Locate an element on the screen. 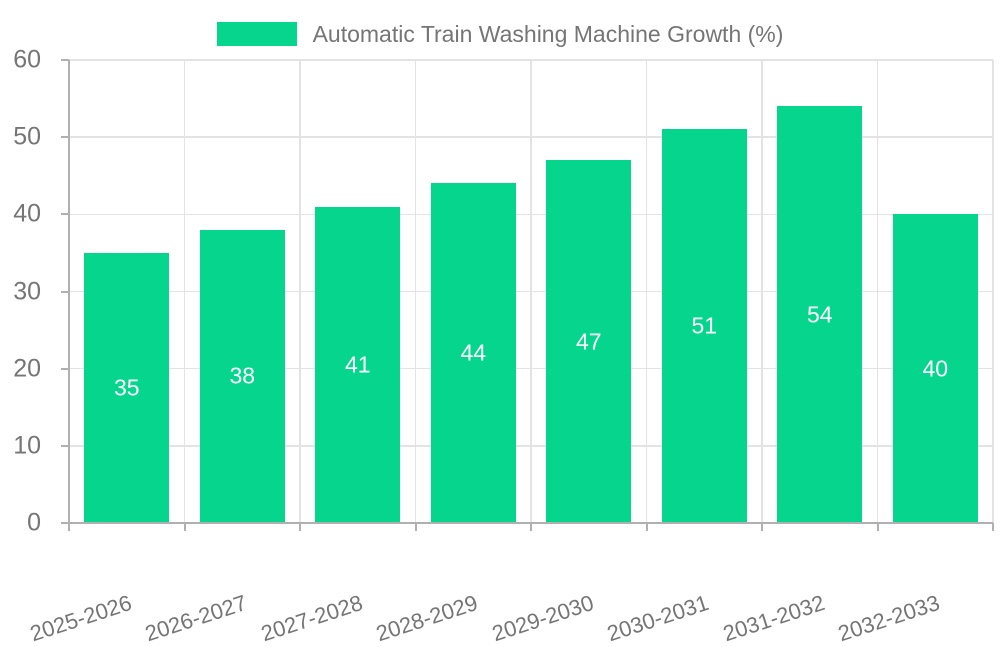  y-tick-label: 30 is located at coordinates (27, 291).